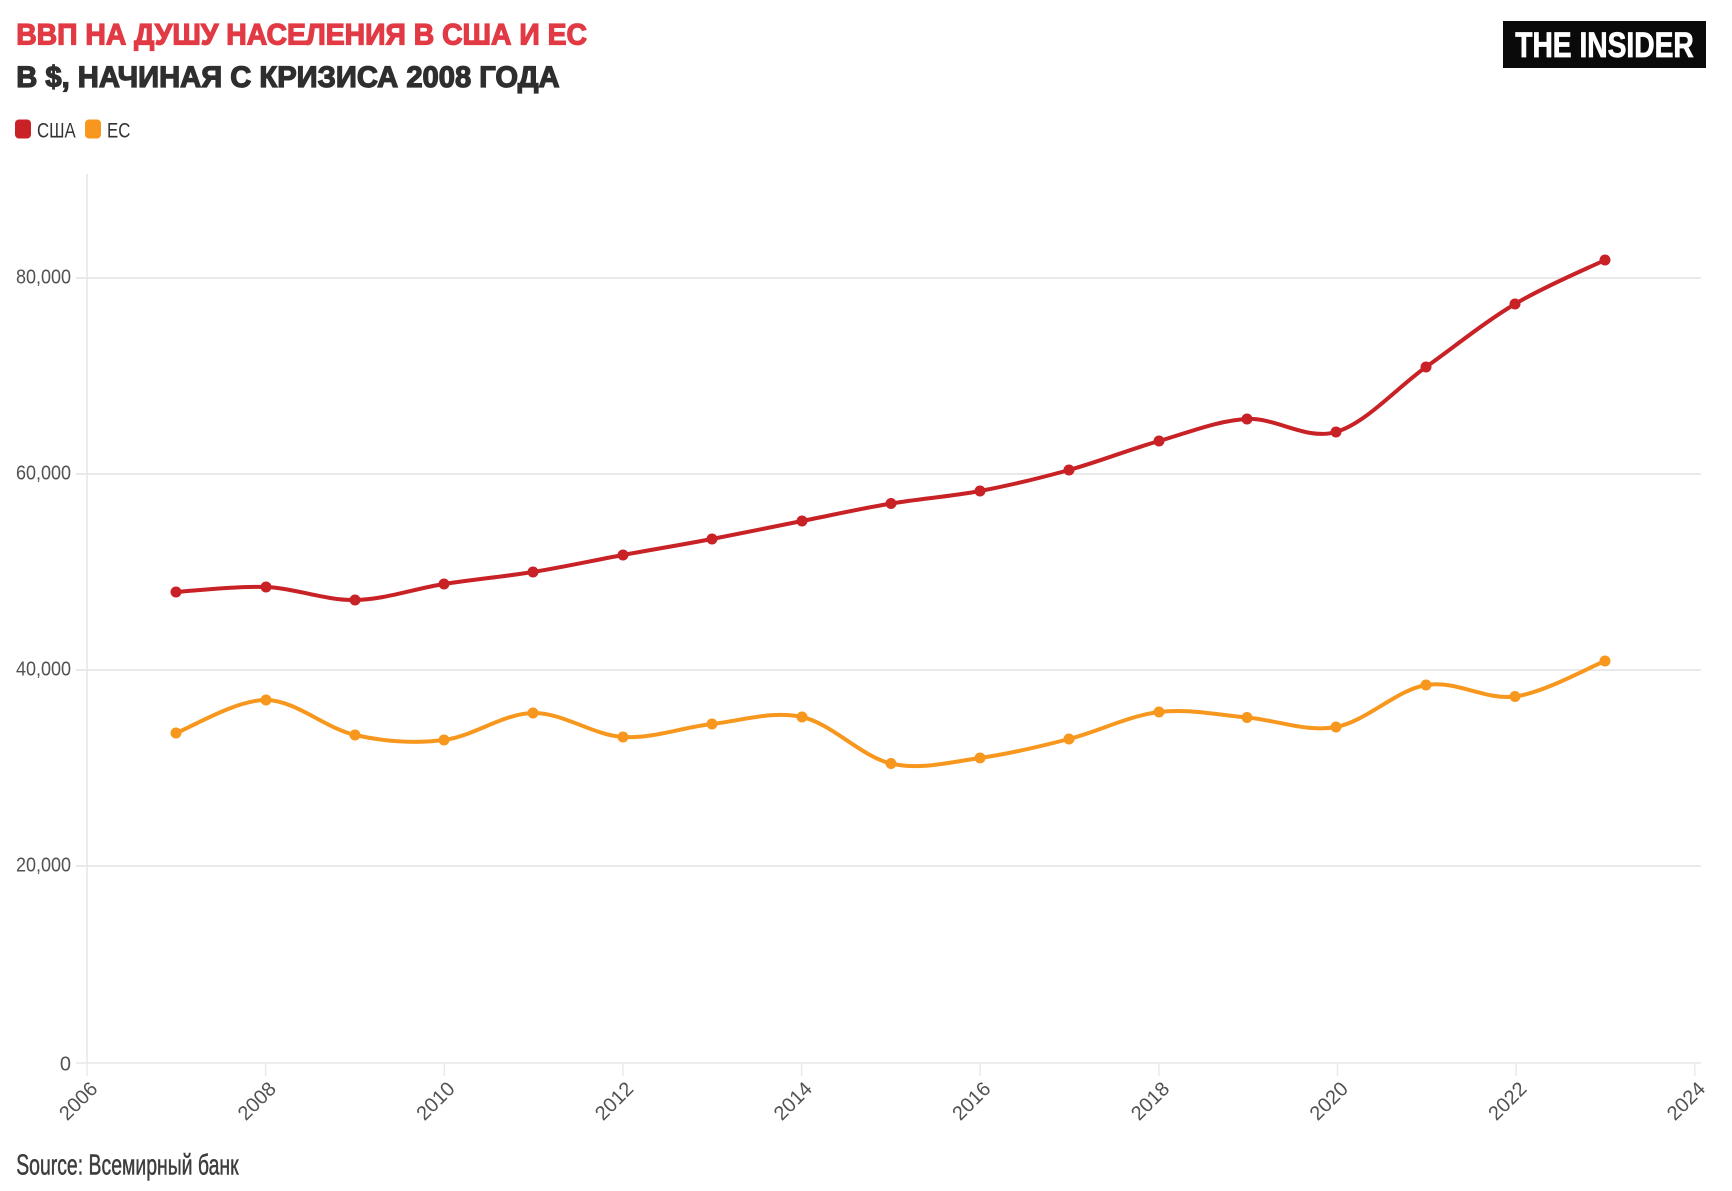 This screenshot has width=1732, height=1191. Describe the element at coordinates (43, 670) in the screenshot. I see `svg-text: 40,000` at that location.